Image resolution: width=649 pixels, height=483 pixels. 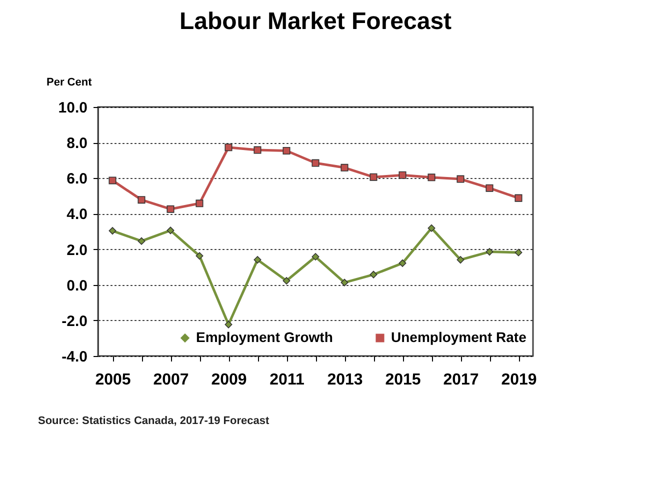 What do you see at coordinates (519, 380) in the screenshot?
I see `x-tick-label: 2019` at bounding box center [519, 380].